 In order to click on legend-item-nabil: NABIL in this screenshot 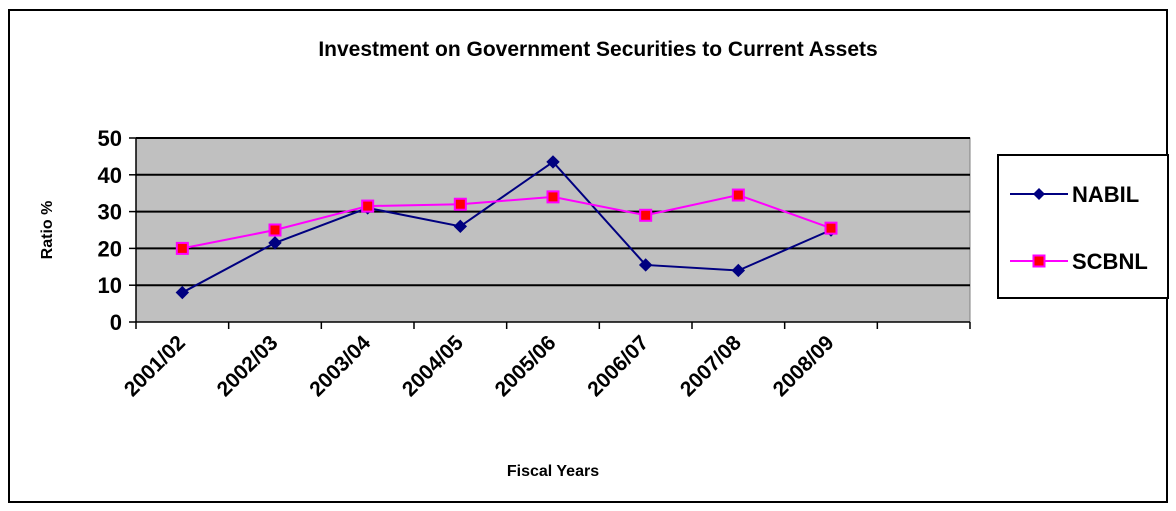, I will do `click(1074, 194)`.